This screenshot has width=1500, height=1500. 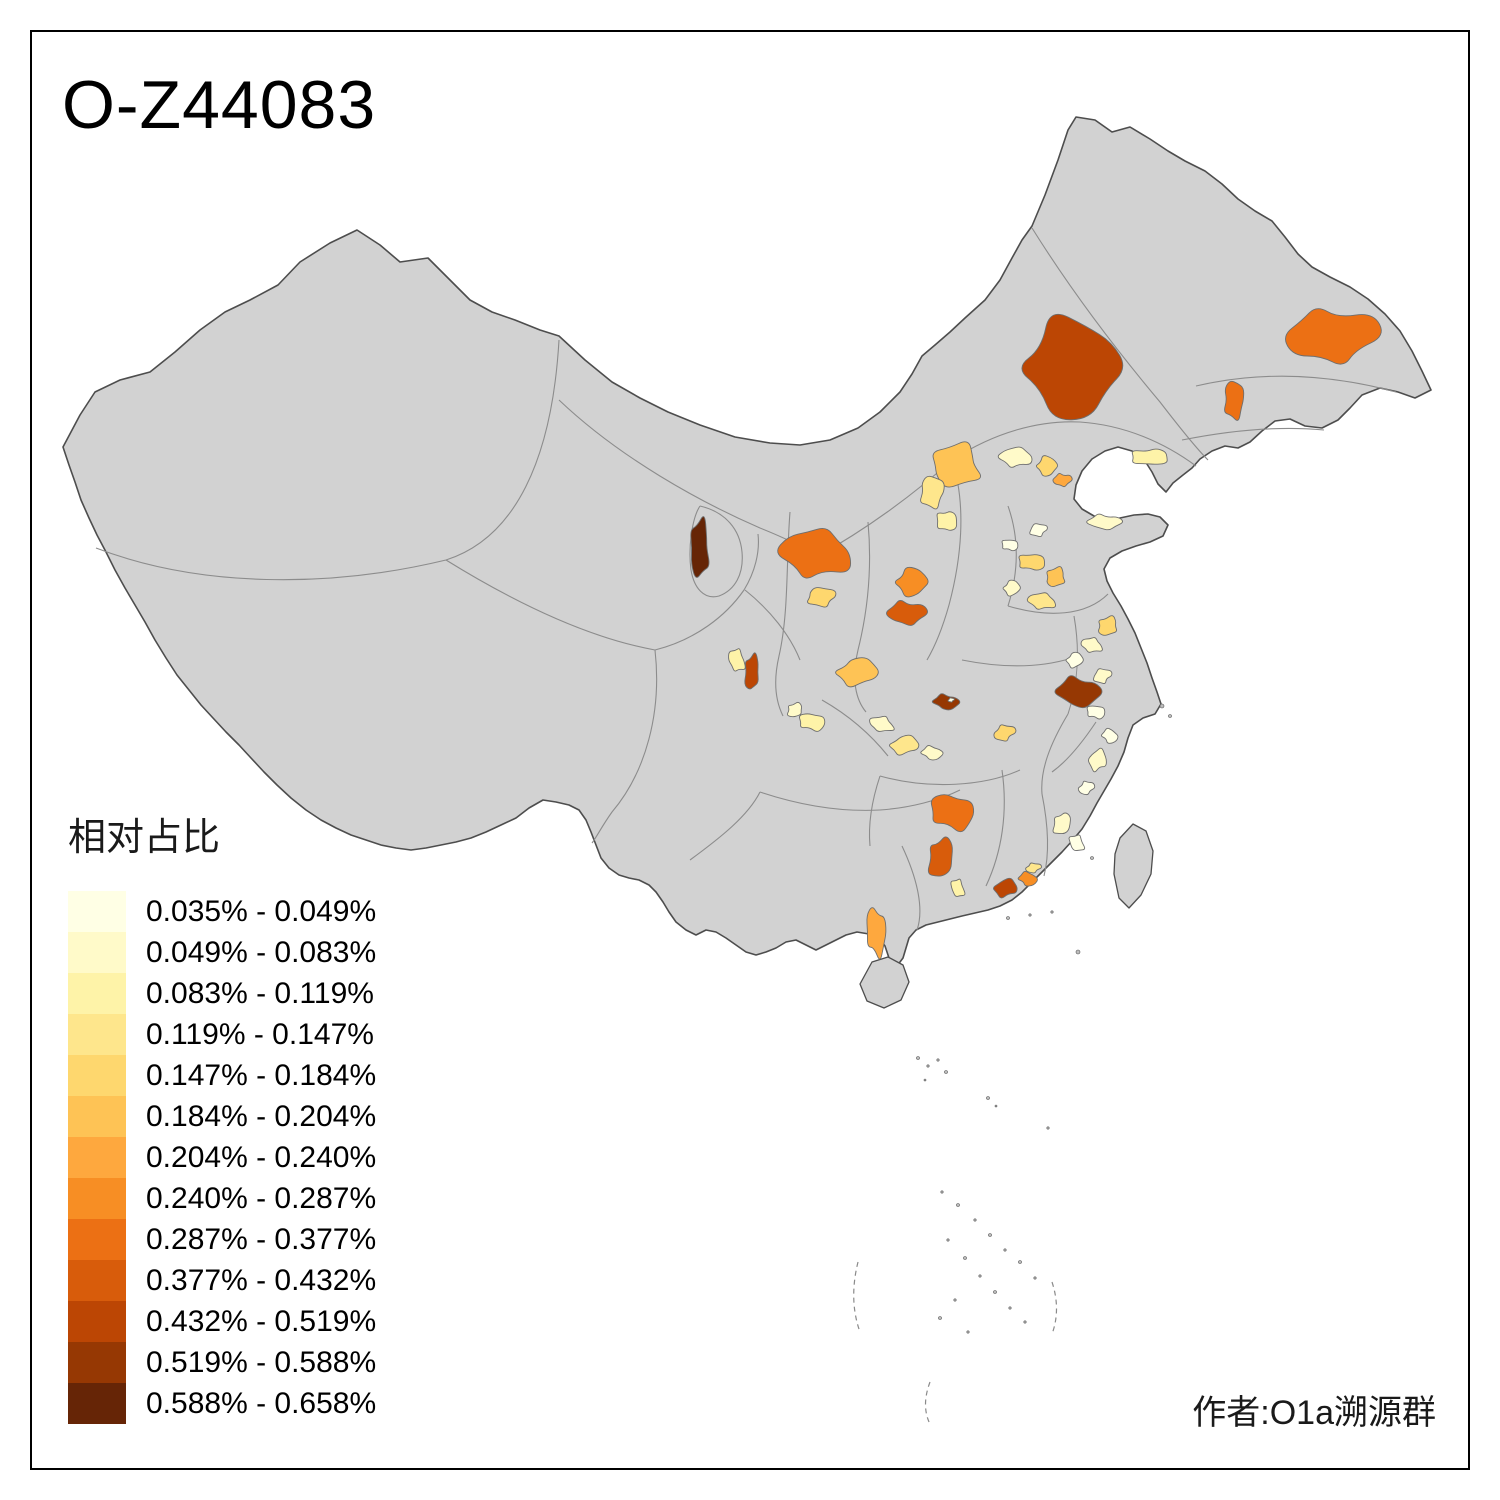 I want to click on legend-row: 0.049% - 0.083%, so click(x=222, y=952).